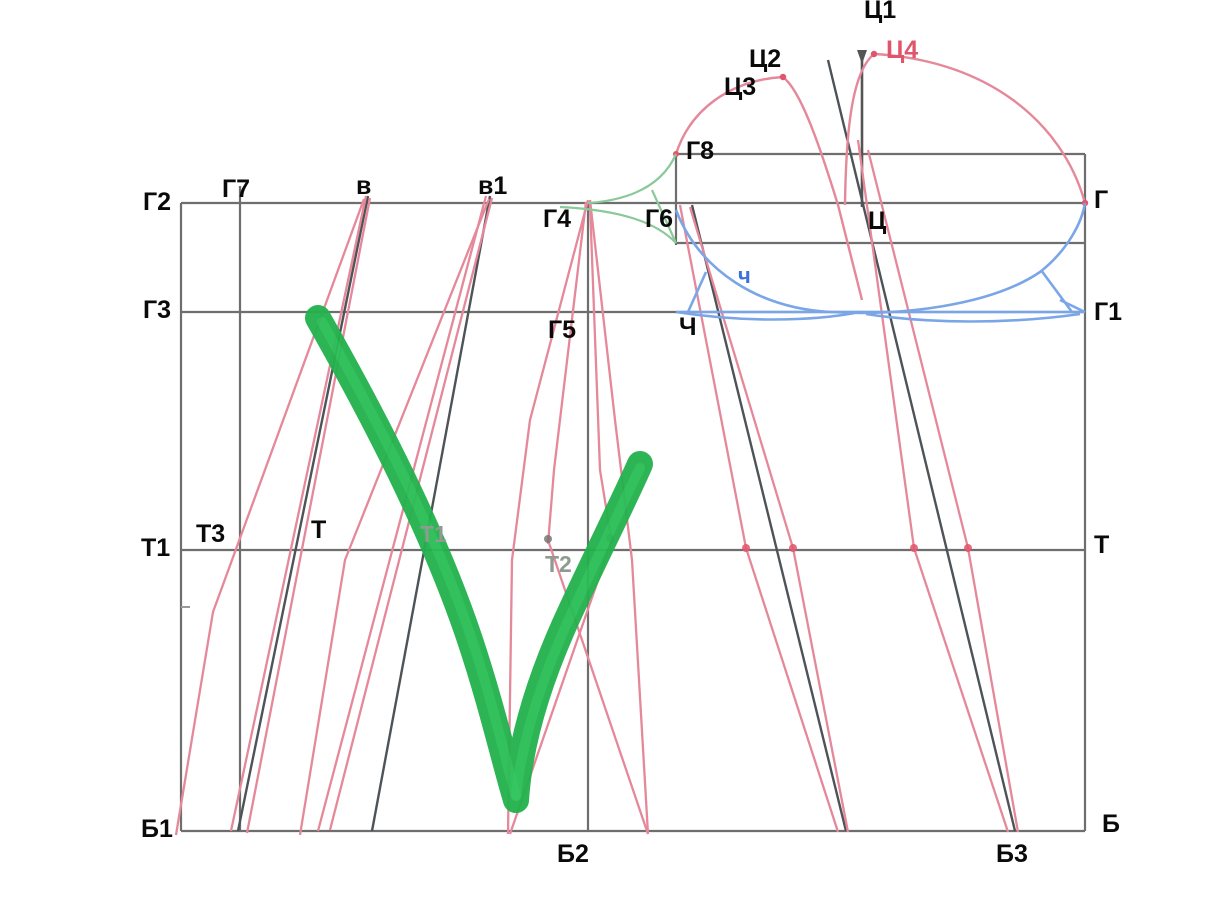 This screenshot has height=924, width=1223. I want to click on label-B3: Б3, so click(1012, 854).